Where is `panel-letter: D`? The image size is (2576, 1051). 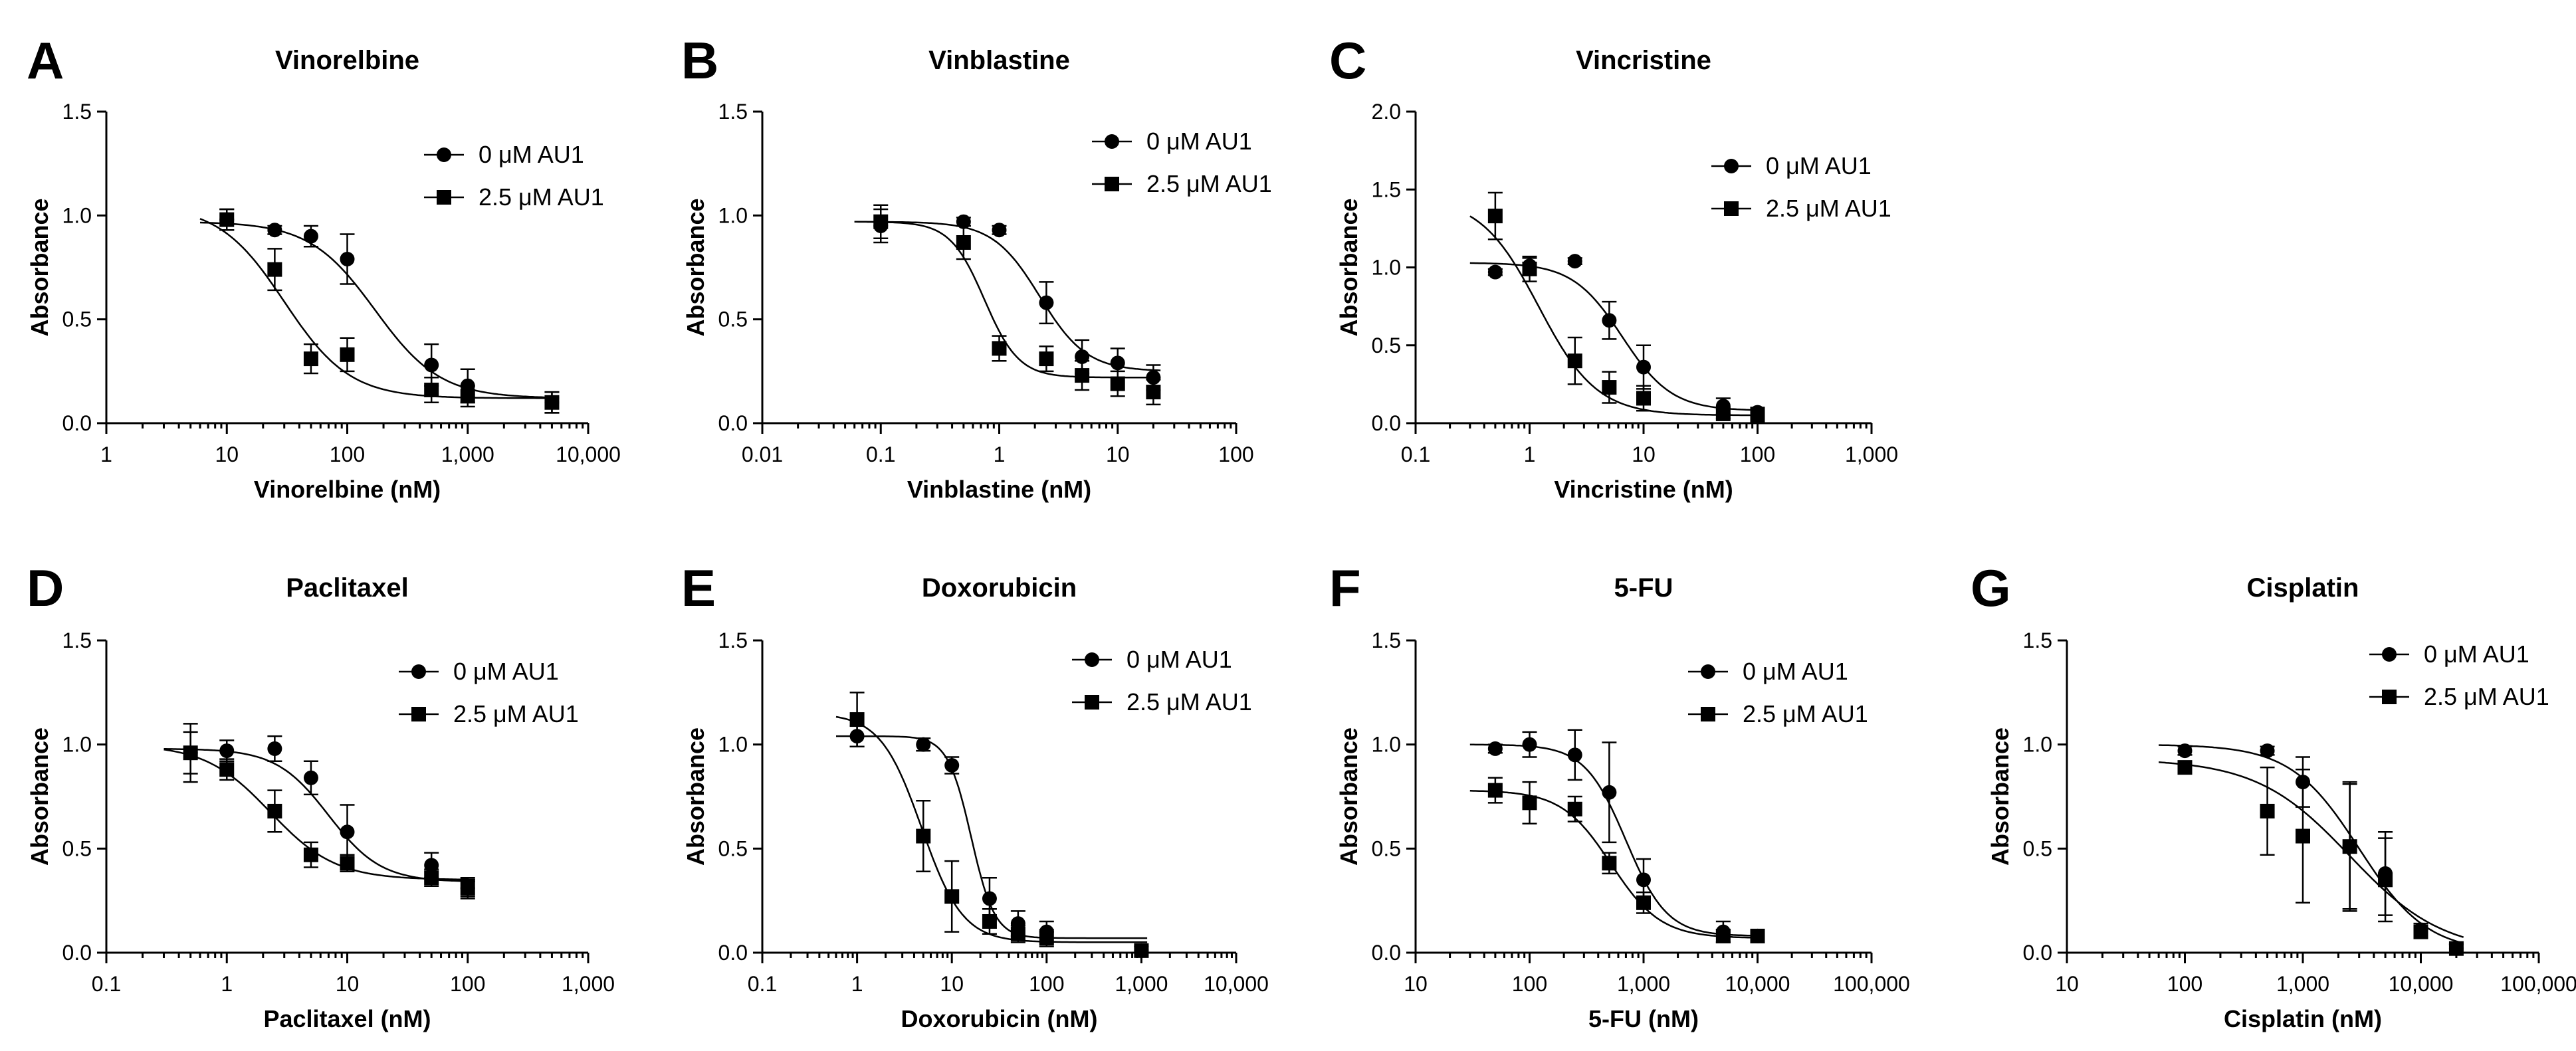
panel-letter: D is located at coordinates (45, 588).